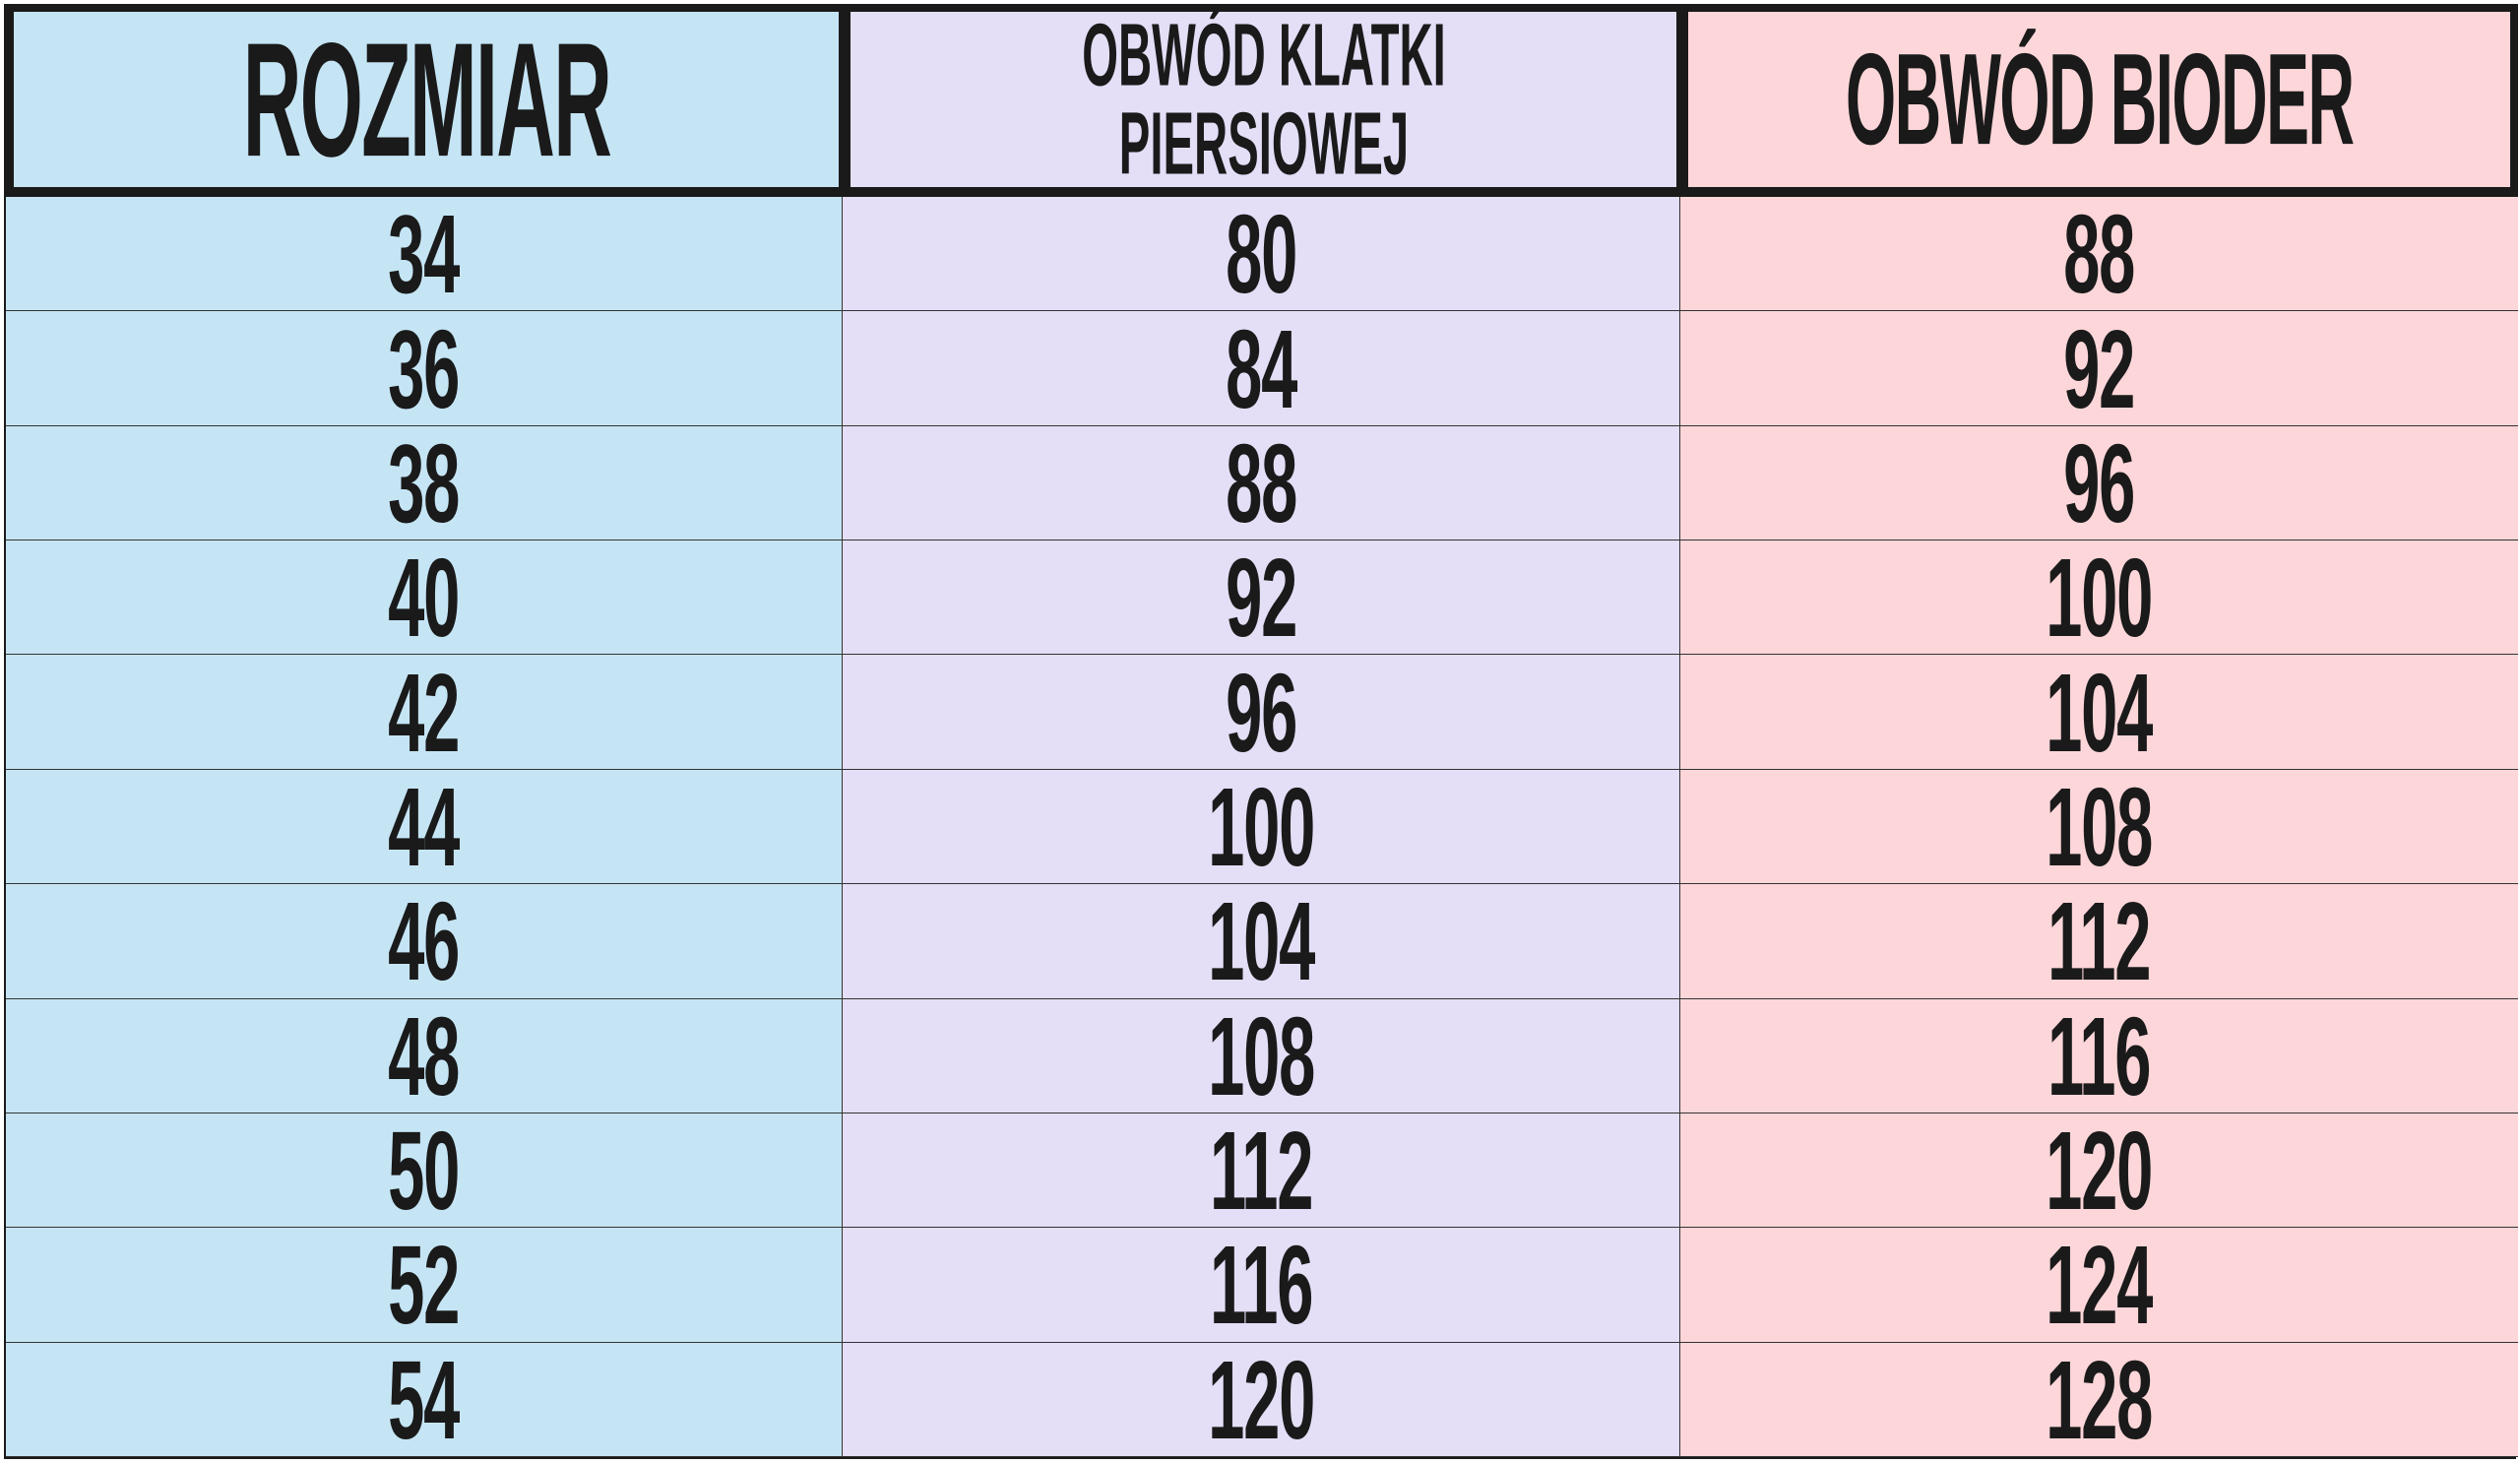 The height and width of the screenshot is (1463, 2520). I want to click on cell-hips: 96, so click(2099, 483).